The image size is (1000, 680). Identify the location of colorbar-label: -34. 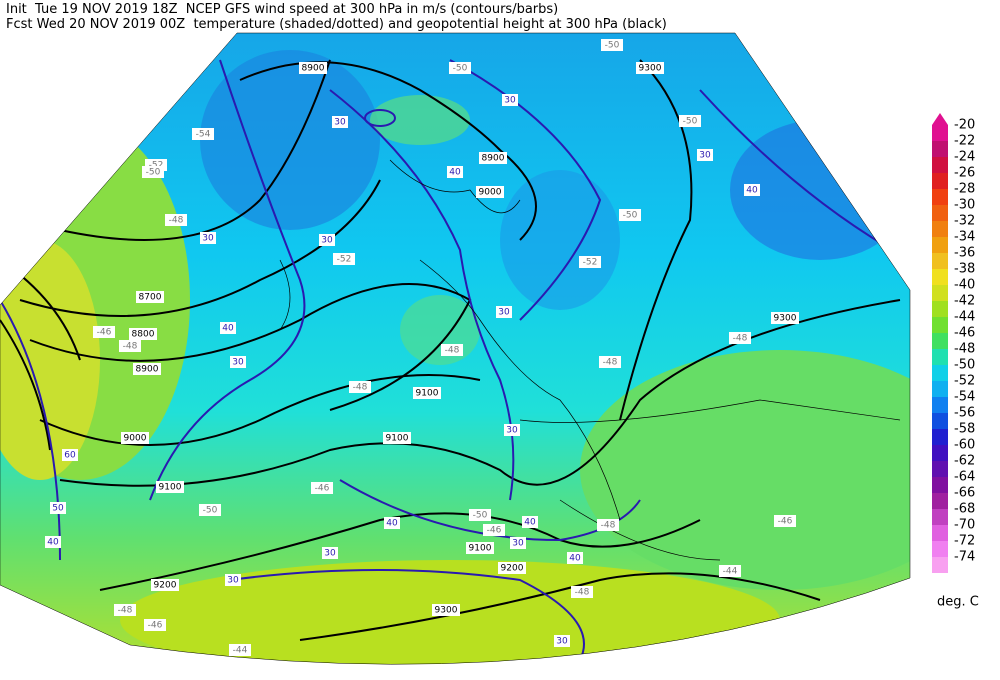
(964, 237).